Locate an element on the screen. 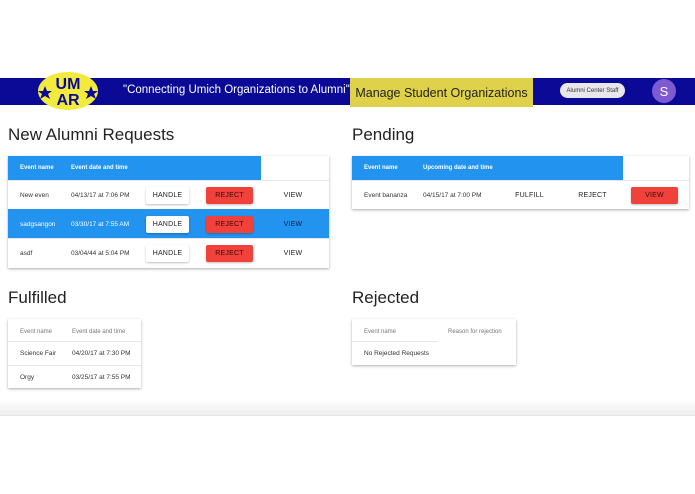  new-requests-title: New Alumni Requests is located at coordinates (91, 134).